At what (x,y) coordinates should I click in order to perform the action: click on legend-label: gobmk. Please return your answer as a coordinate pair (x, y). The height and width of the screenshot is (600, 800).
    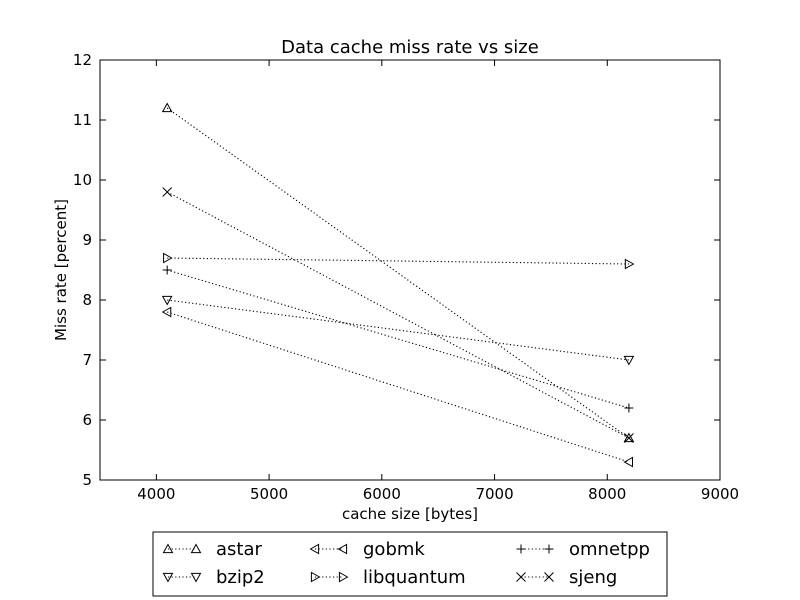
    Looking at the image, I should click on (394, 549).